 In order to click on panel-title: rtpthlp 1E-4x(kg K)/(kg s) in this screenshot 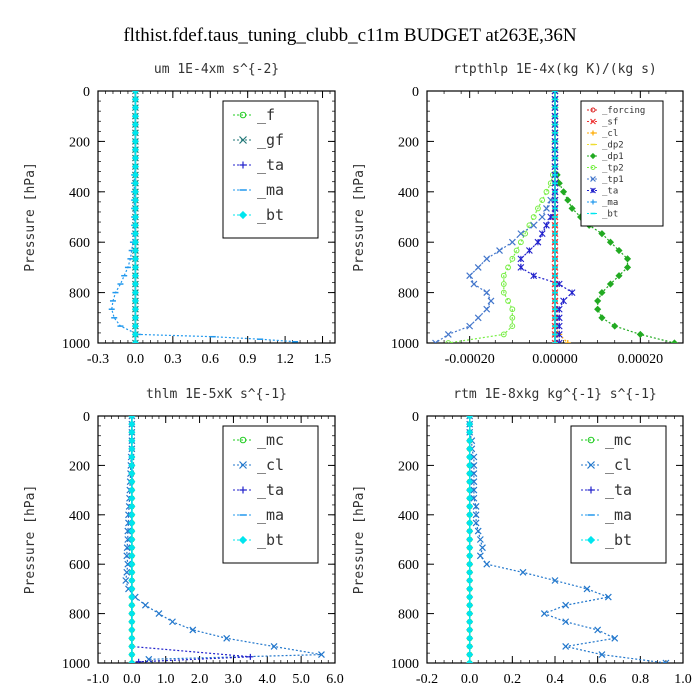, I will do `click(555, 69)`.